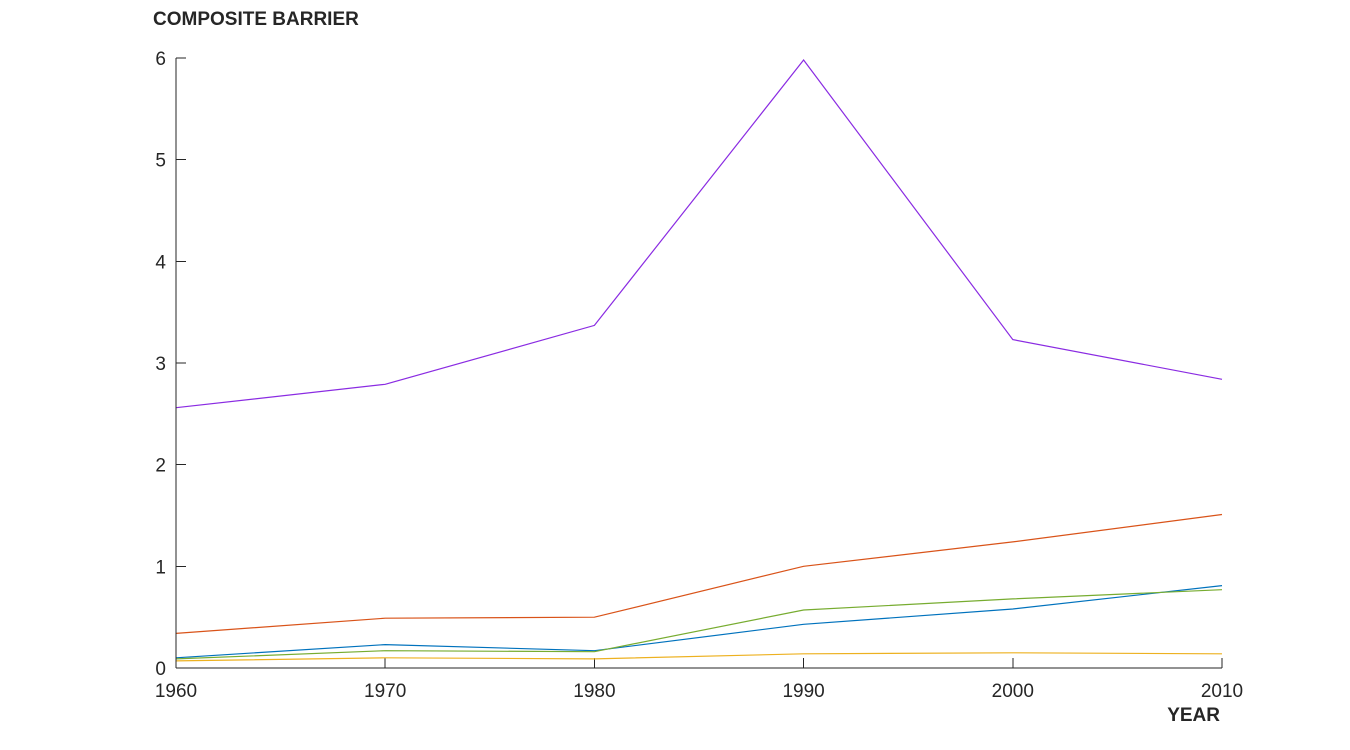  I want to click on y-tick-label: 4, so click(160, 262).